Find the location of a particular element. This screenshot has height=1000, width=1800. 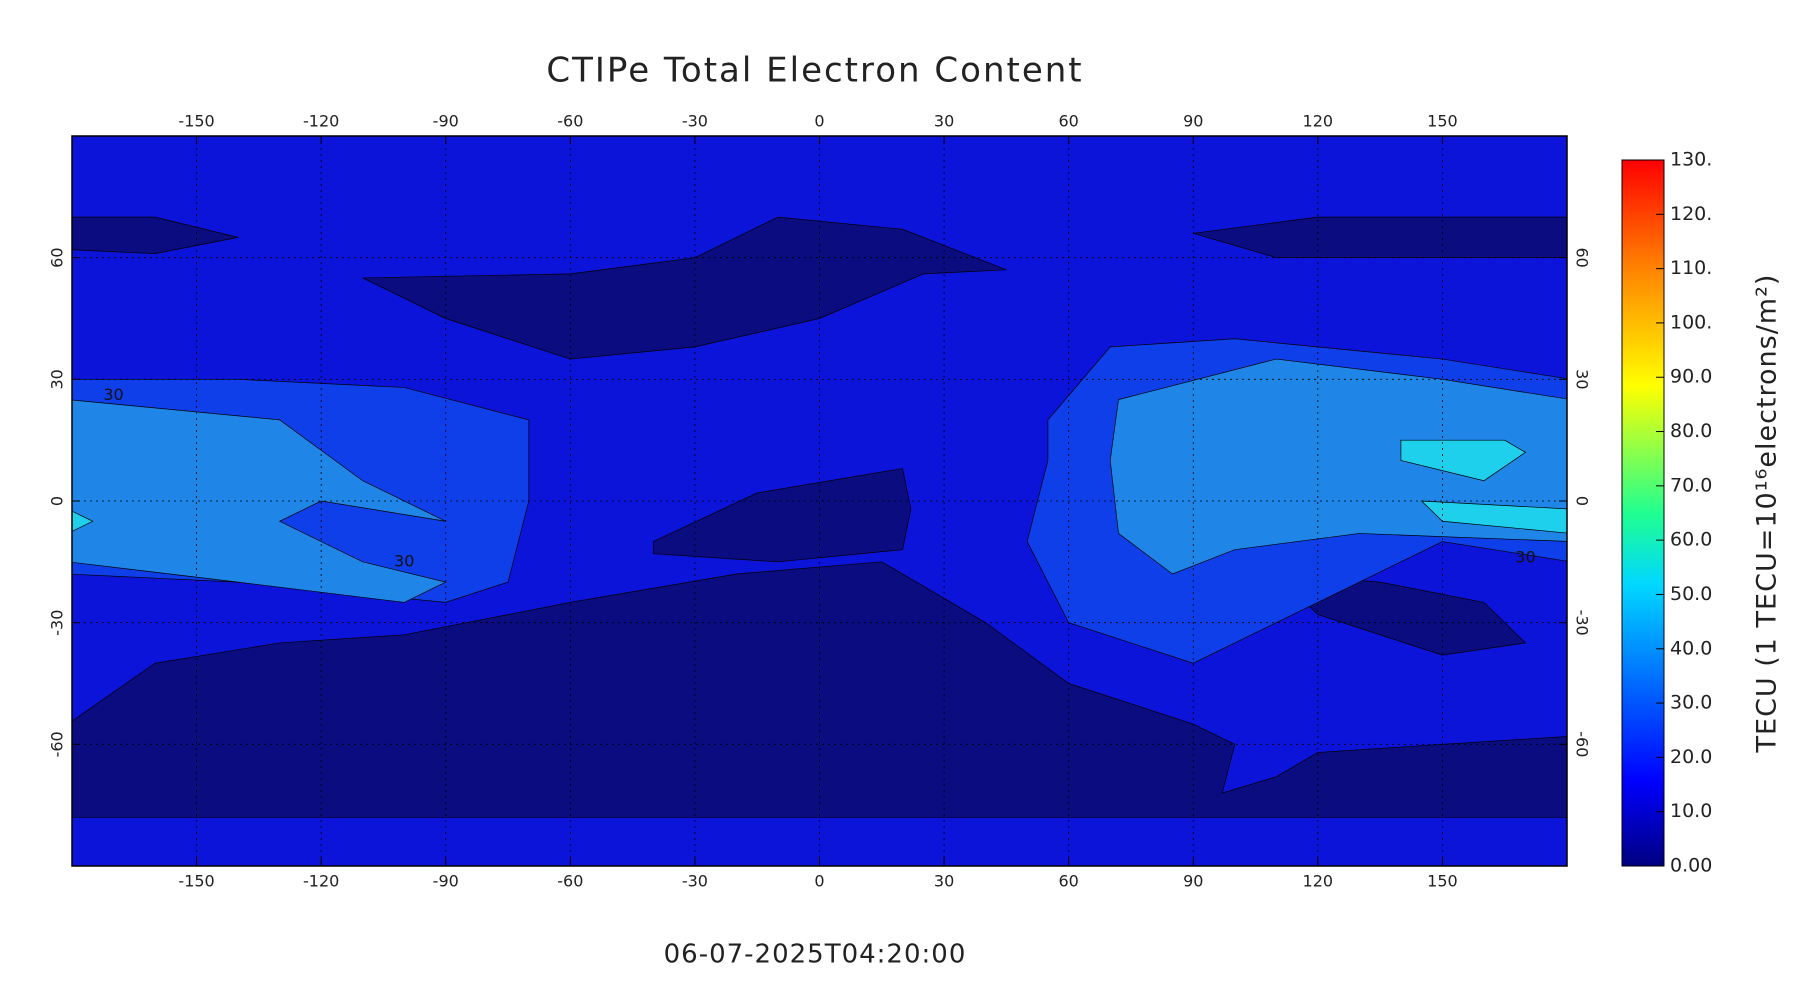

colorbar-tick-label: 90.0 is located at coordinates (1691, 377).